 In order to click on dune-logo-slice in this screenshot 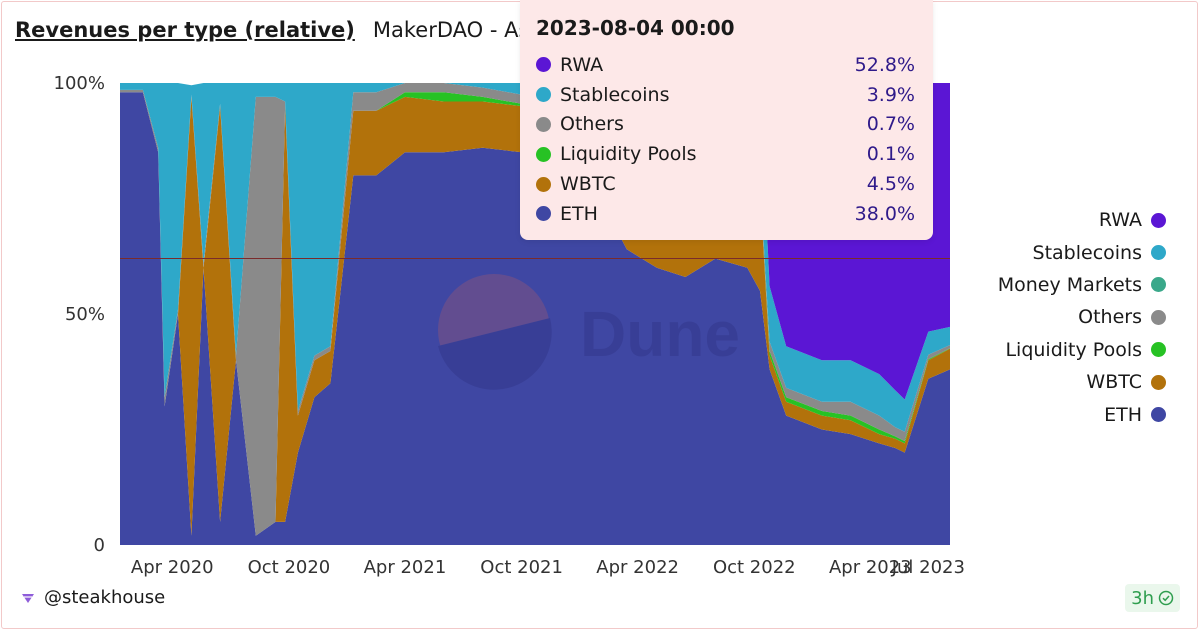, I will do `click(495, 354)`.